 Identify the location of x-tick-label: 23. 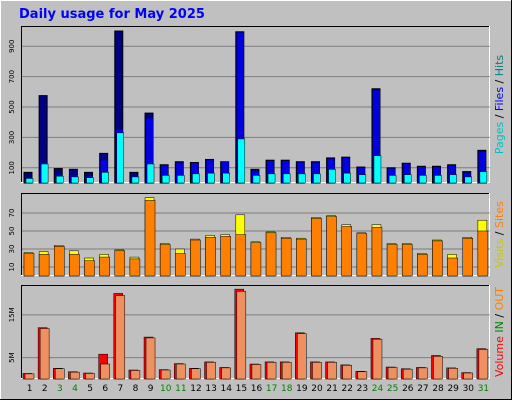
(362, 389).